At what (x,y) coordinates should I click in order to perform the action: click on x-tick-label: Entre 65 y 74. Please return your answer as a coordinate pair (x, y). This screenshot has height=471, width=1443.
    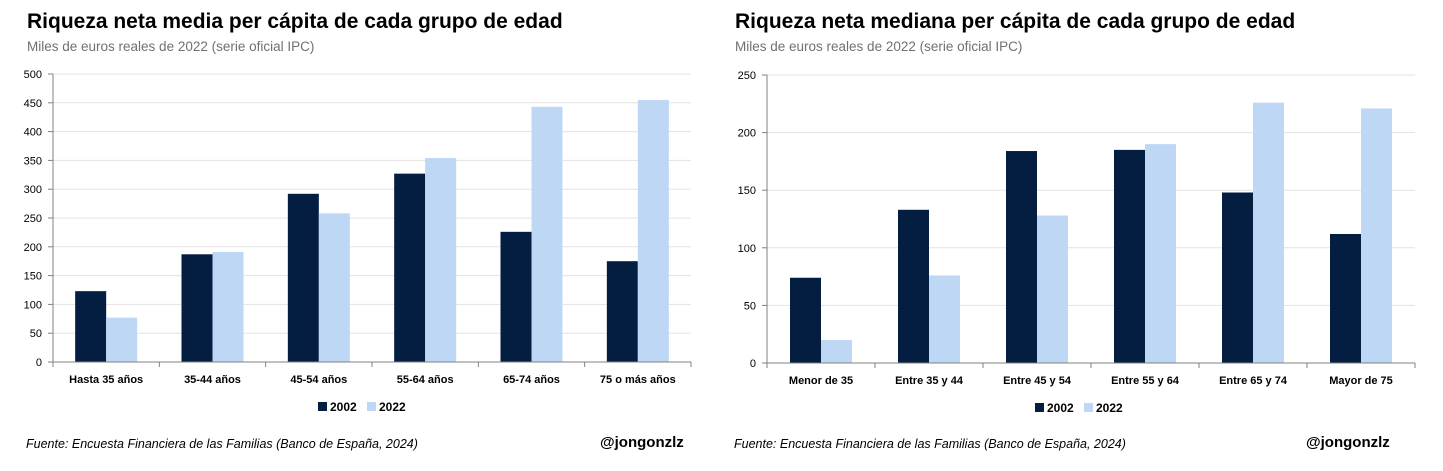
    Looking at the image, I should click on (1253, 381).